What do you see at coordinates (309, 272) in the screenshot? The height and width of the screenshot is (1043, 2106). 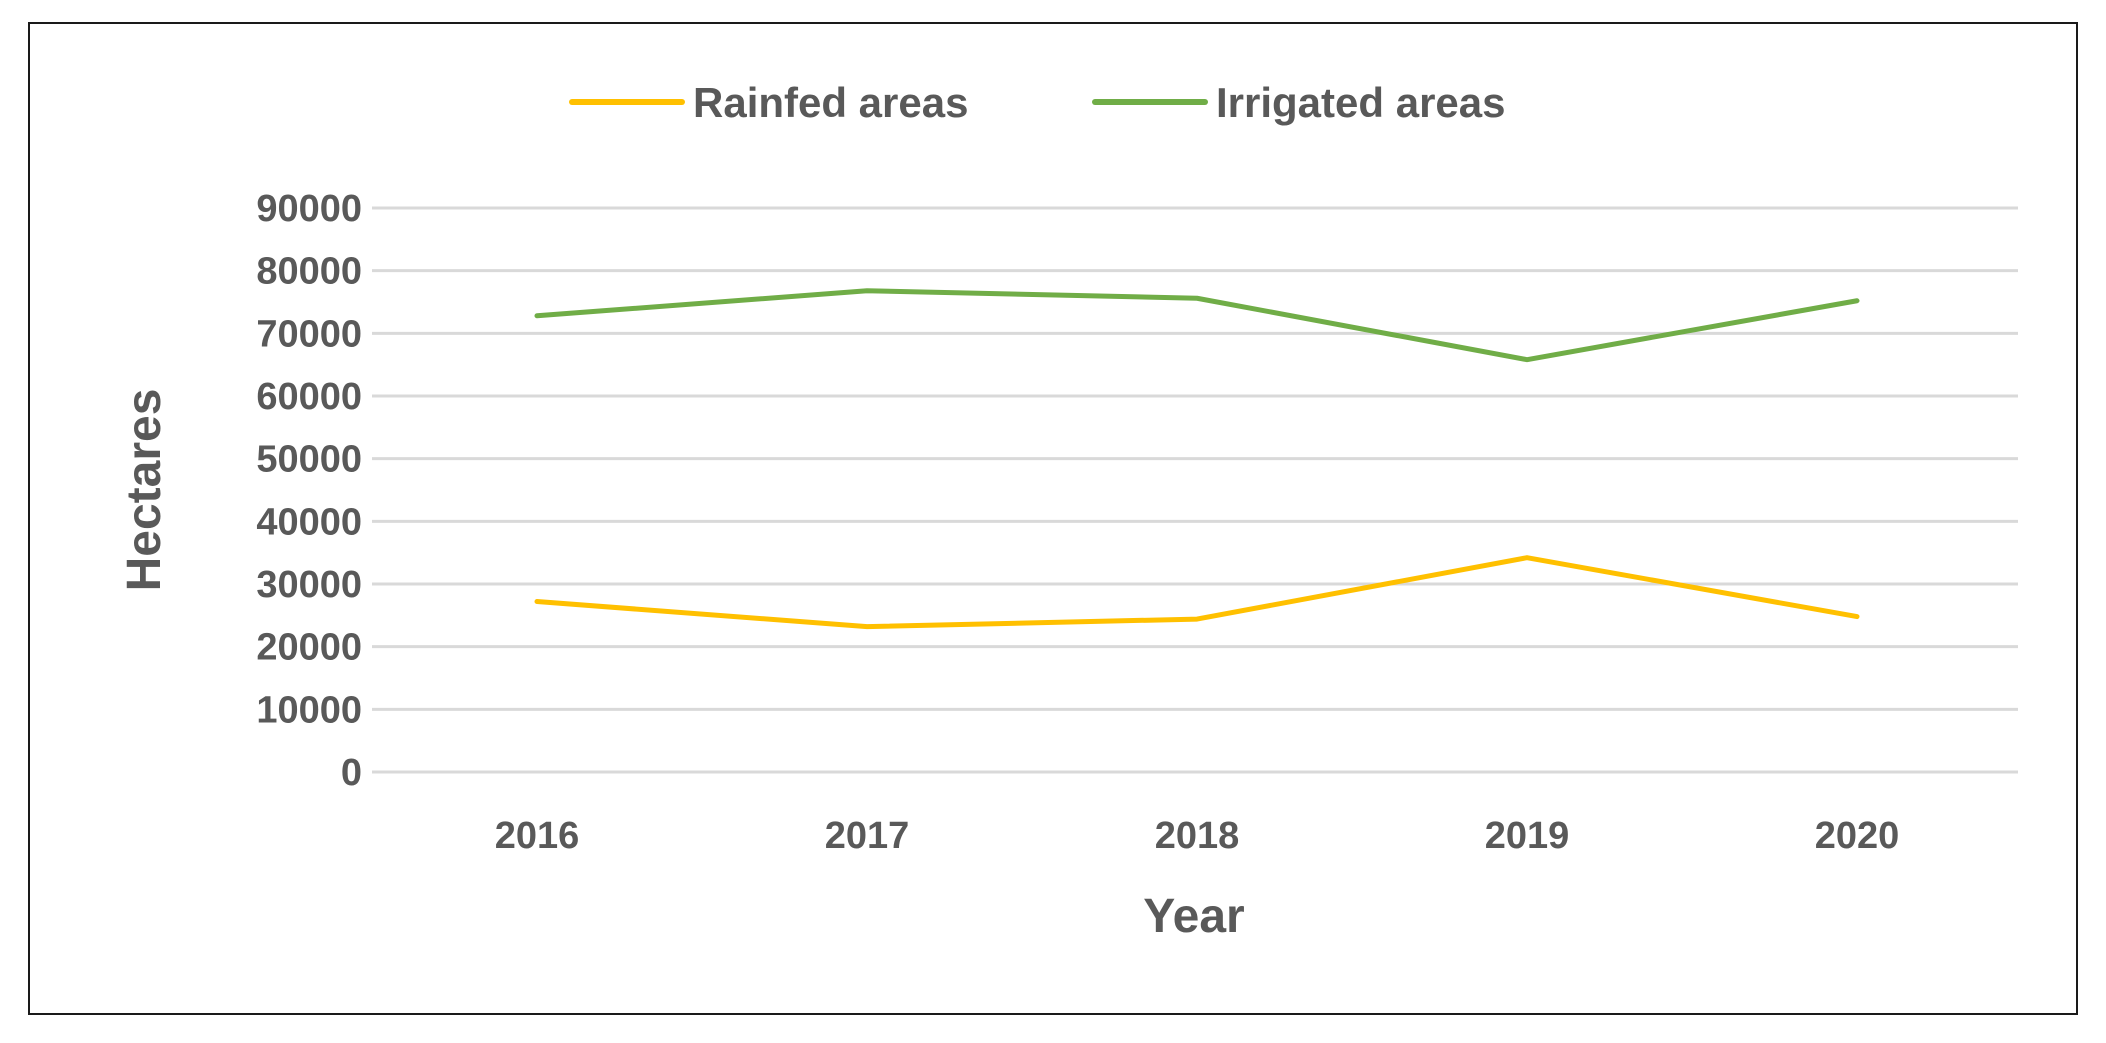 I see `y-tick-label: 80000` at bounding box center [309, 272].